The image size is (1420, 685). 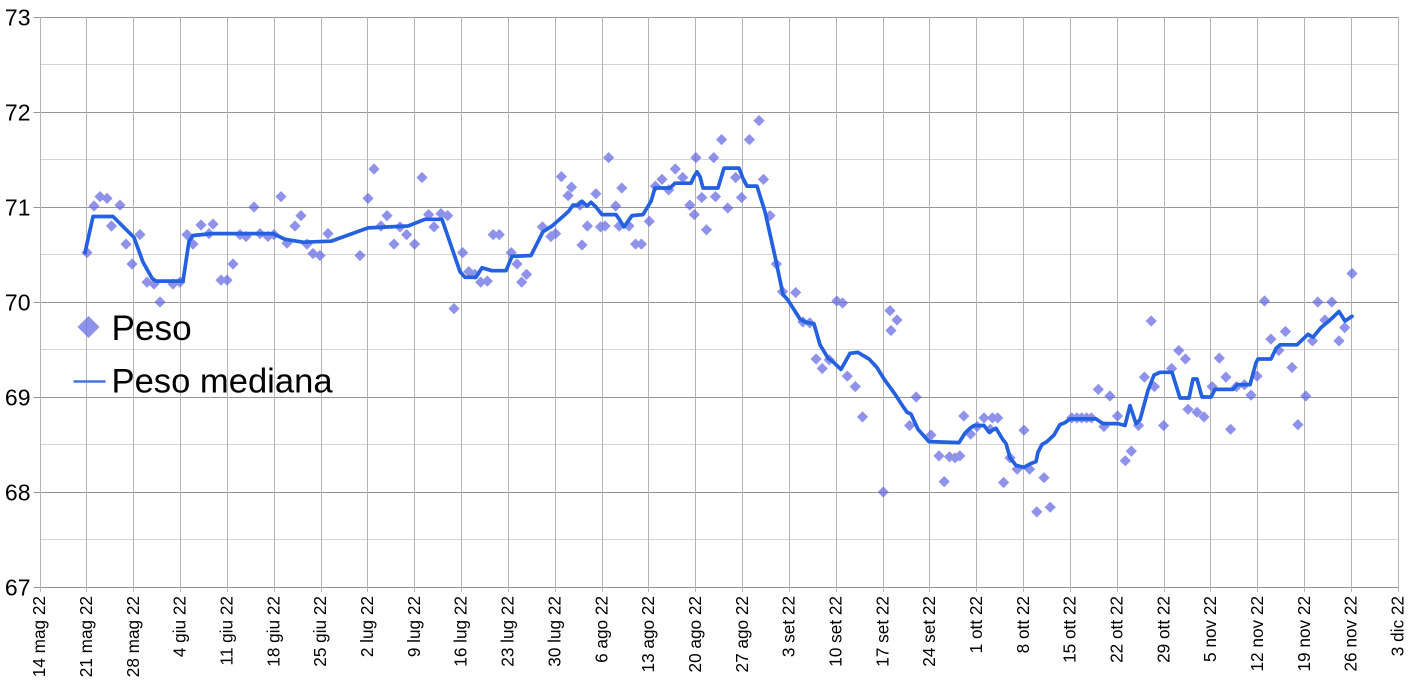 What do you see at coordinates (227, 630) in the screenshot?
I see `svg-text: 11 giu 22` at bounding box center [227, 630].